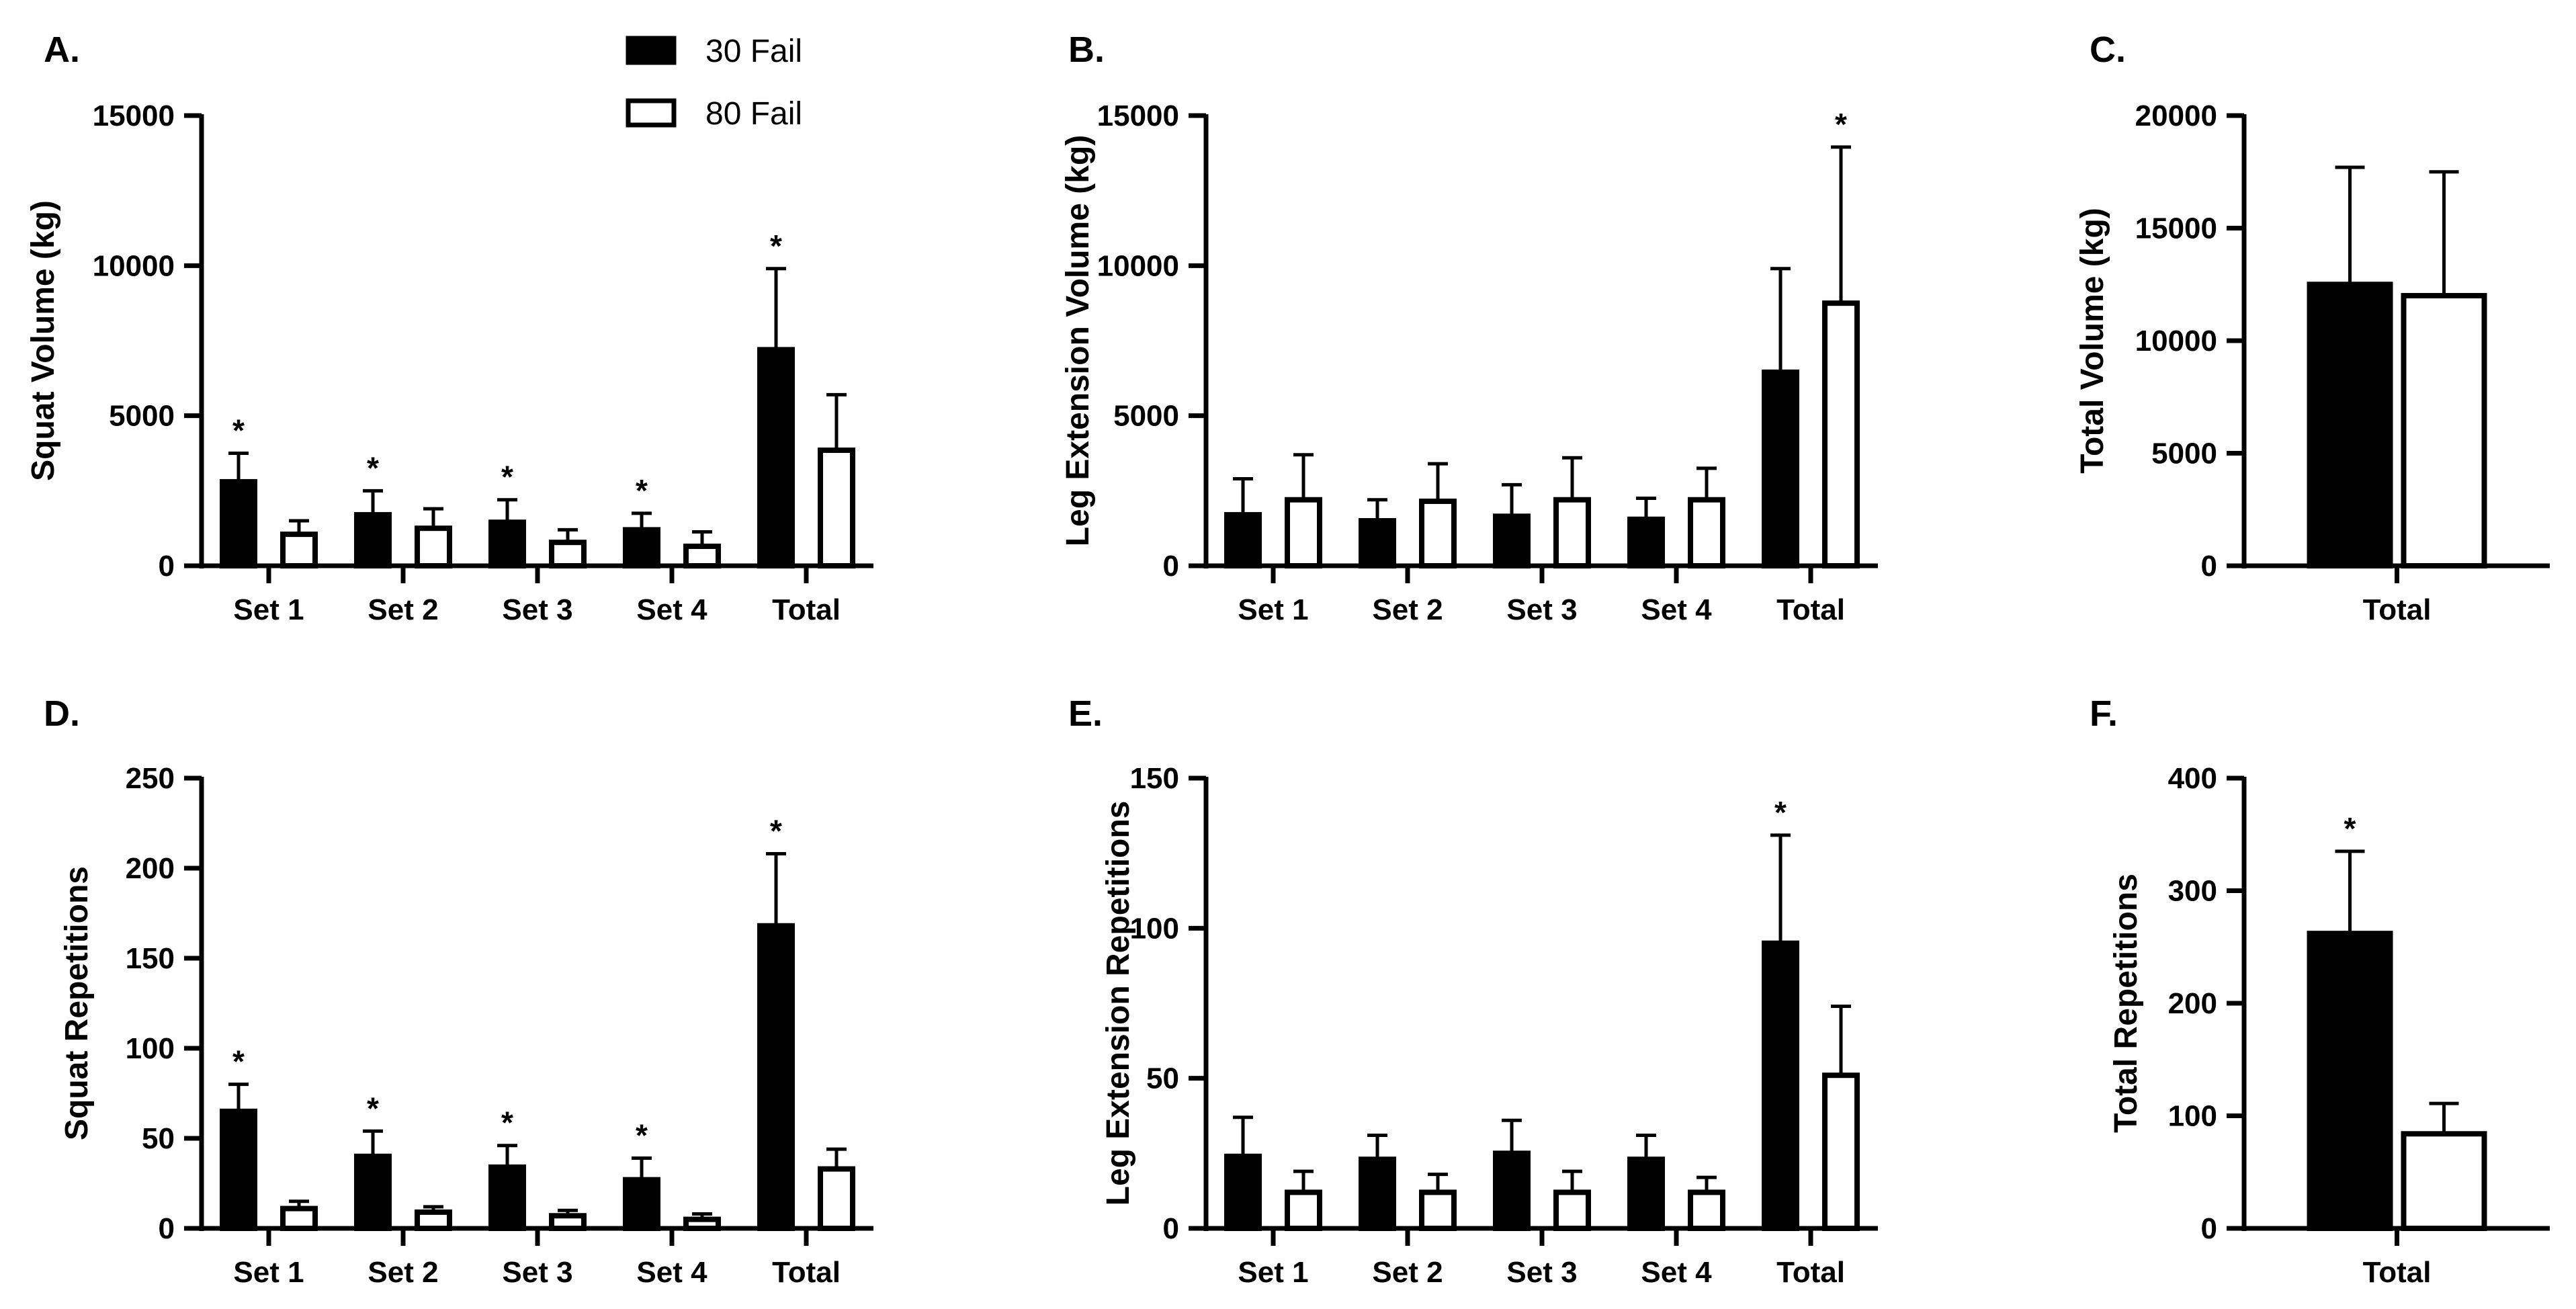 Image resolution: width=2576 pixels, height=1309 pixels. Describe the element at coordinates (150, 868) in the screenshot. I see `y-tick-label: 200` at that location.